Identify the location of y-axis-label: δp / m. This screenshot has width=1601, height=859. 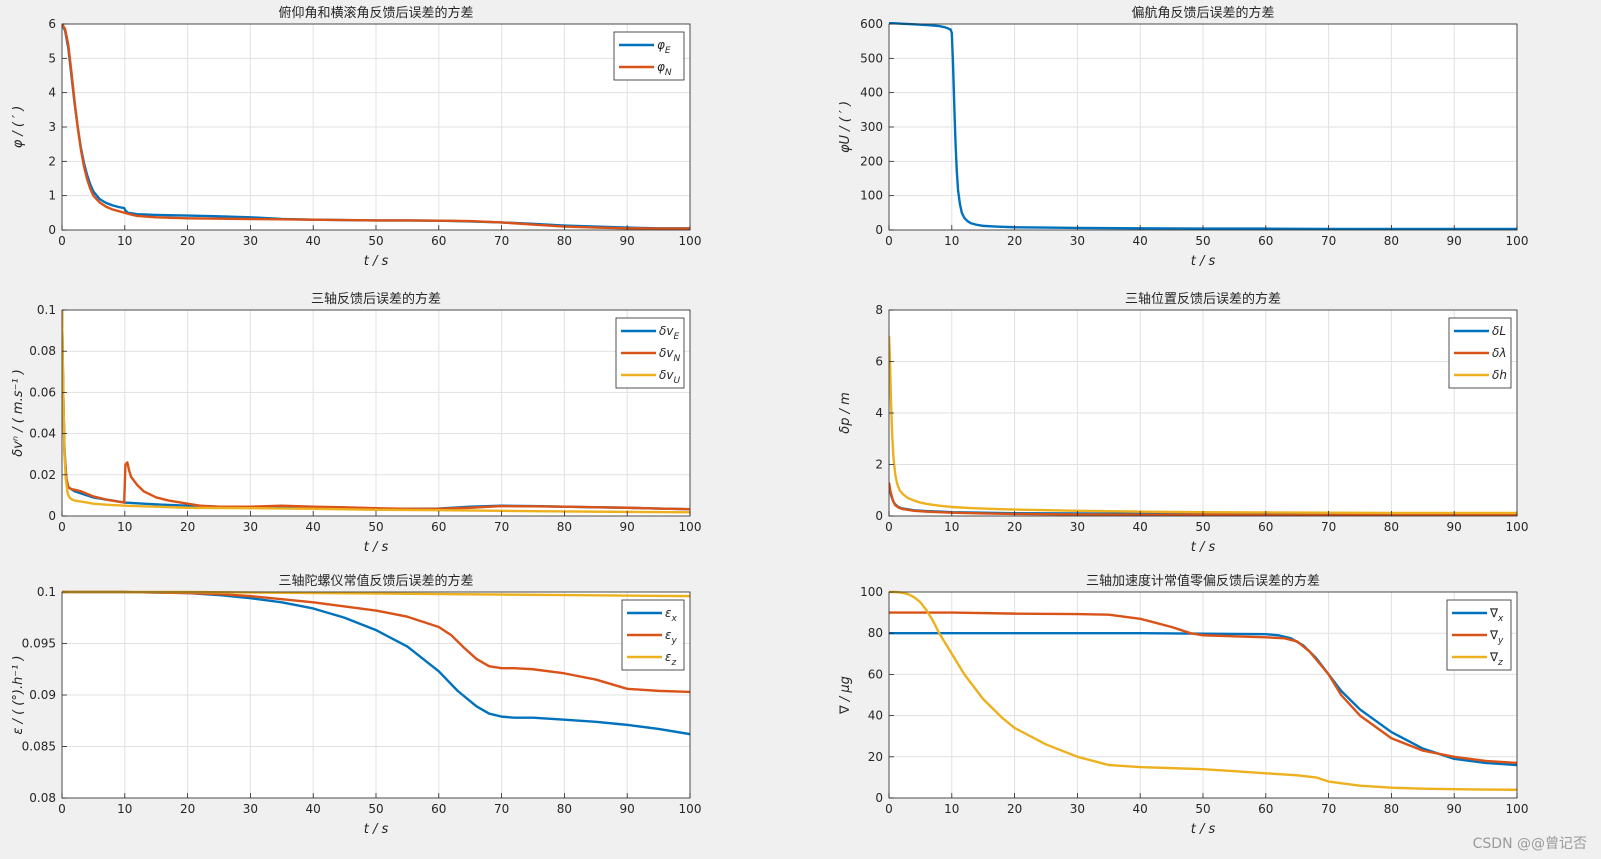
(845, 413).